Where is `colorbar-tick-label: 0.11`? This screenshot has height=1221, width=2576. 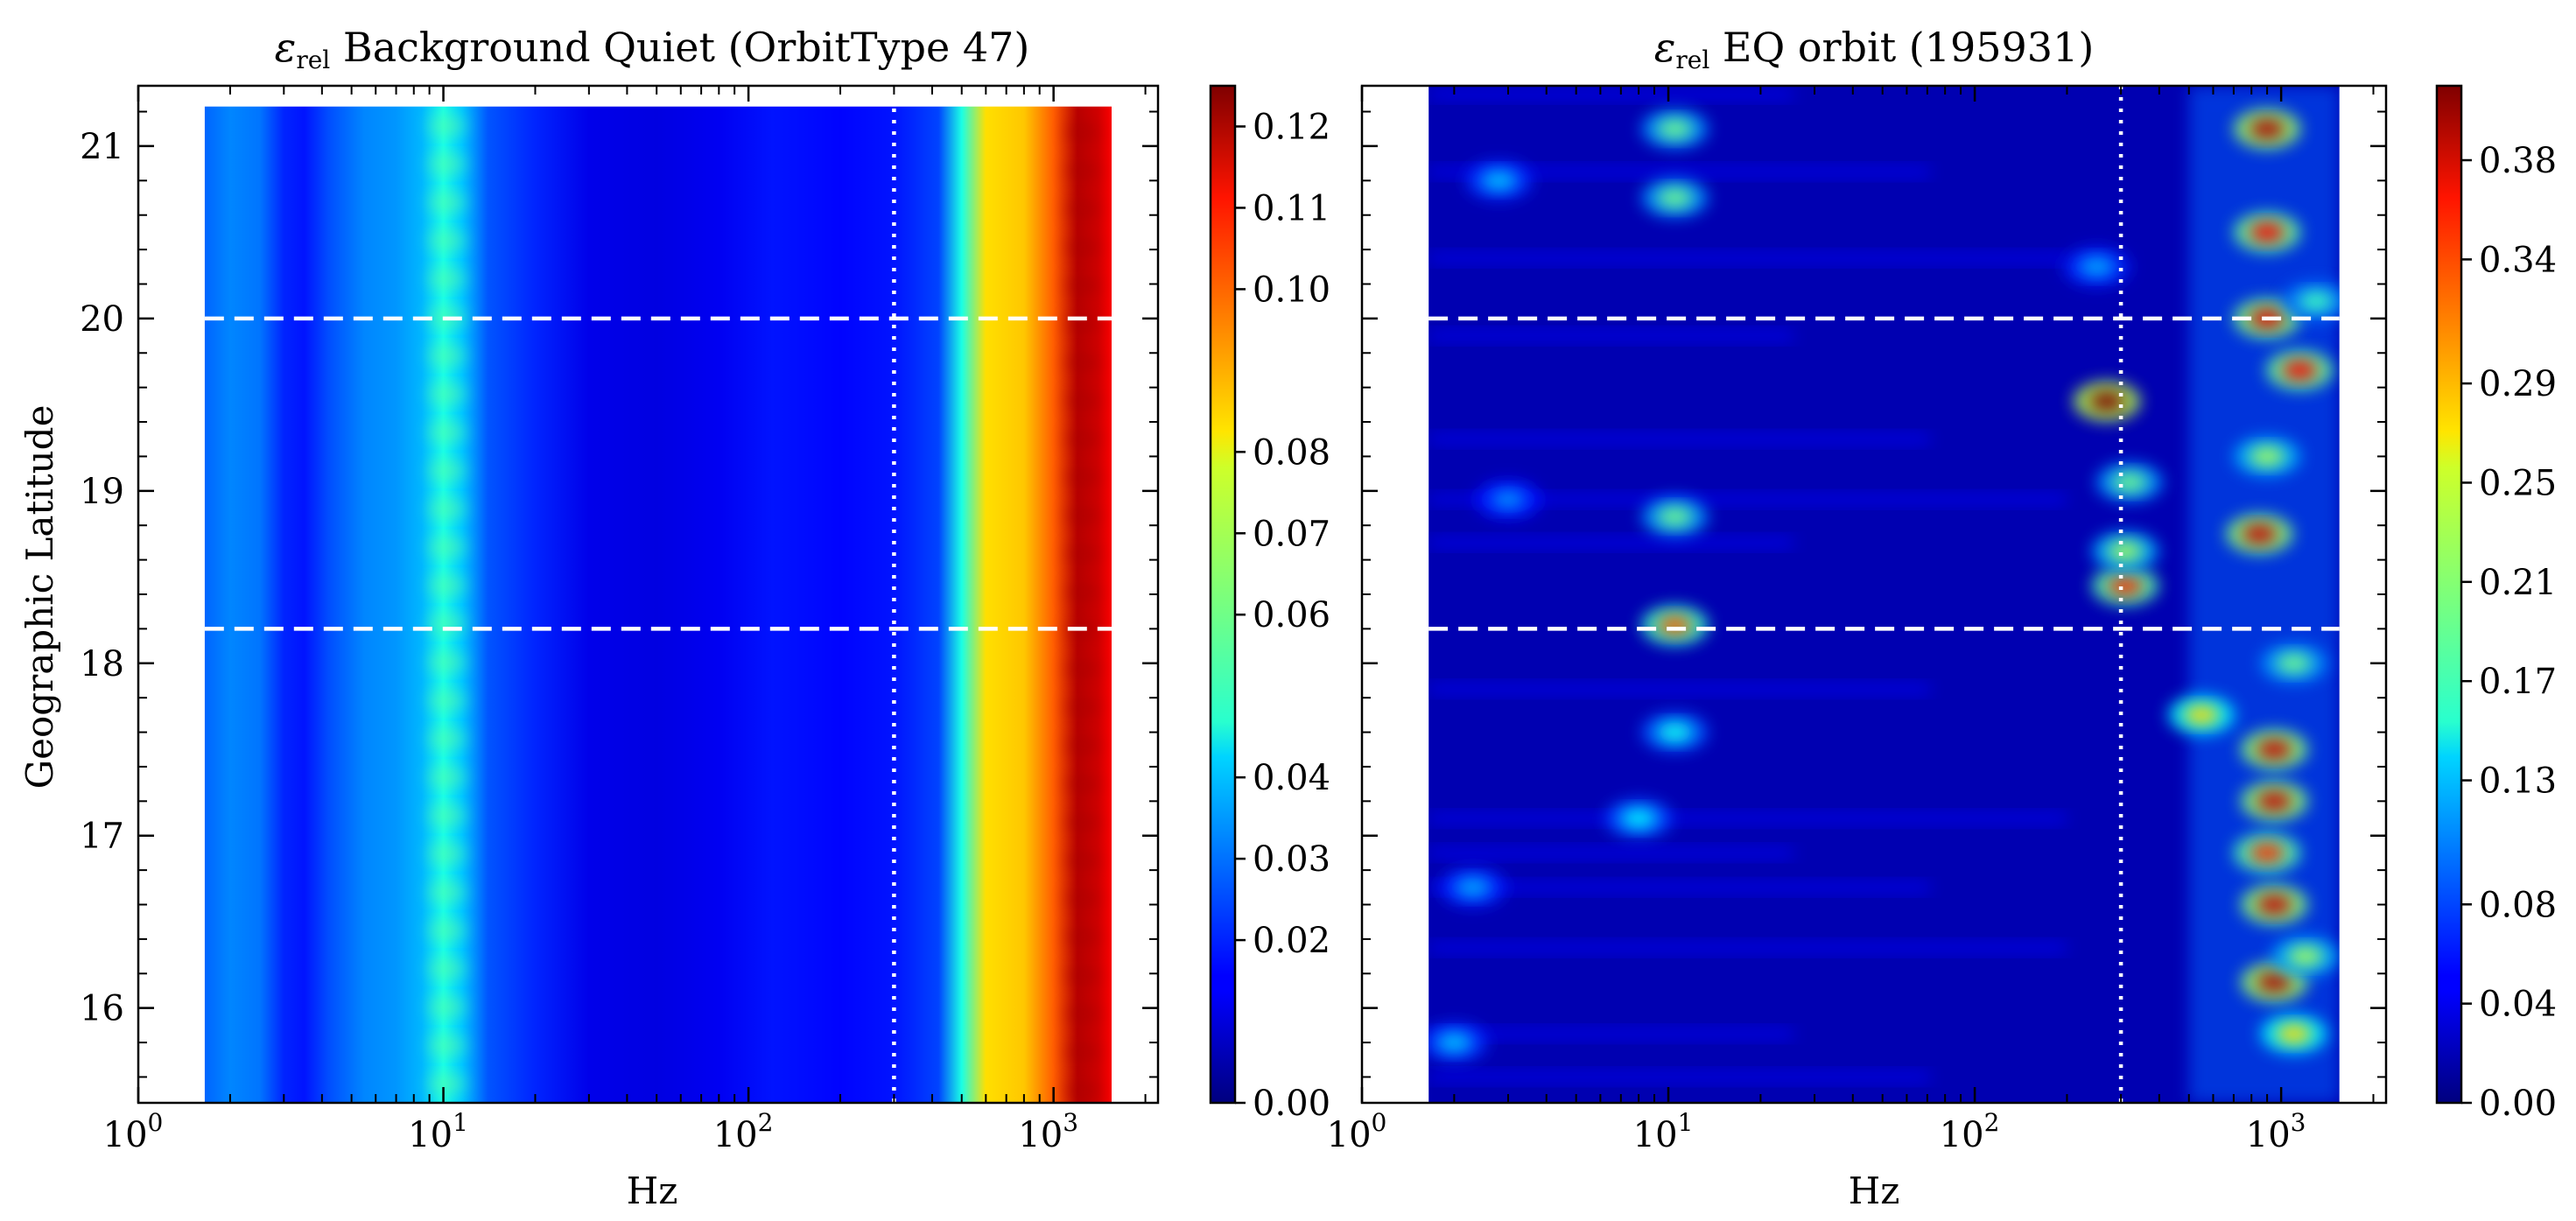
colorbar-tick-label: 0.11 is located at coordinates (1292, 208).